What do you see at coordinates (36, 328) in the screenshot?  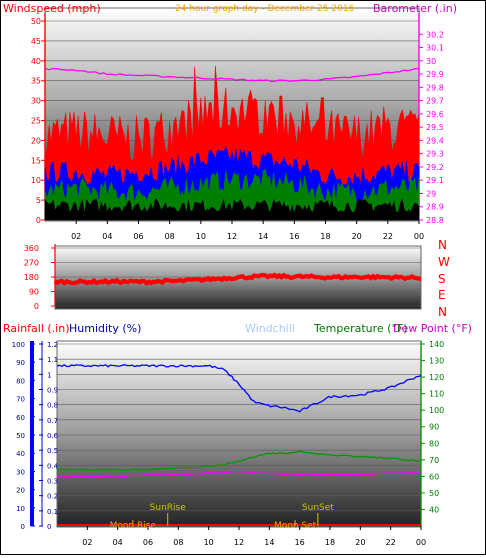 I see `rainfall-axis-title: Rainfall (.in)` at bounding box center [36, 328].